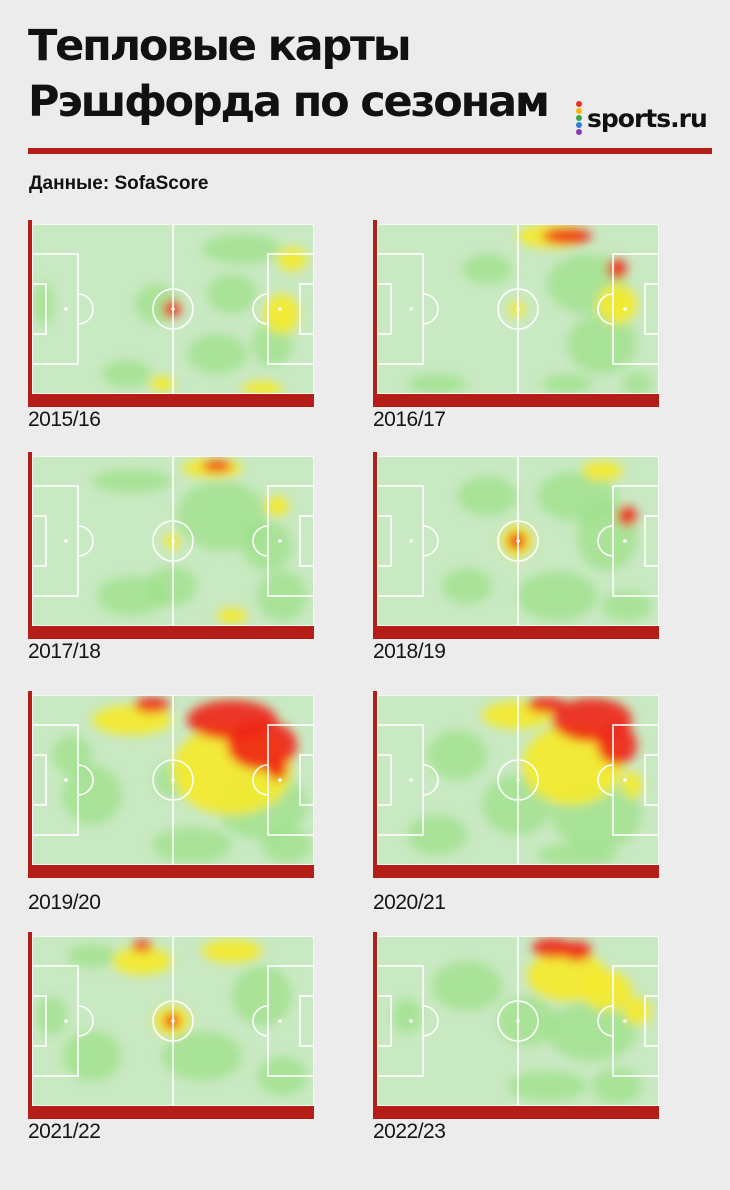 Image resolution: width=730 pixels, height=1190 pixels. I want to click on heatmap-card: 2017/18, so click(173, 557).